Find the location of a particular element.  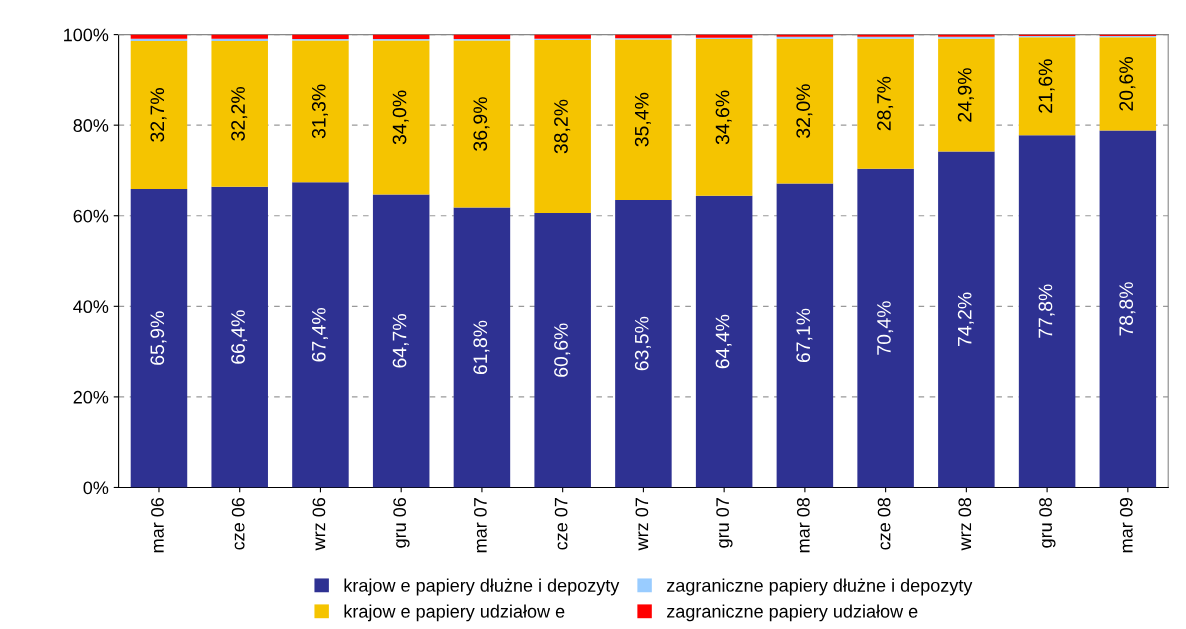

legend-label: krajow e papiery udziałow e is located at coordinates (454, 613).